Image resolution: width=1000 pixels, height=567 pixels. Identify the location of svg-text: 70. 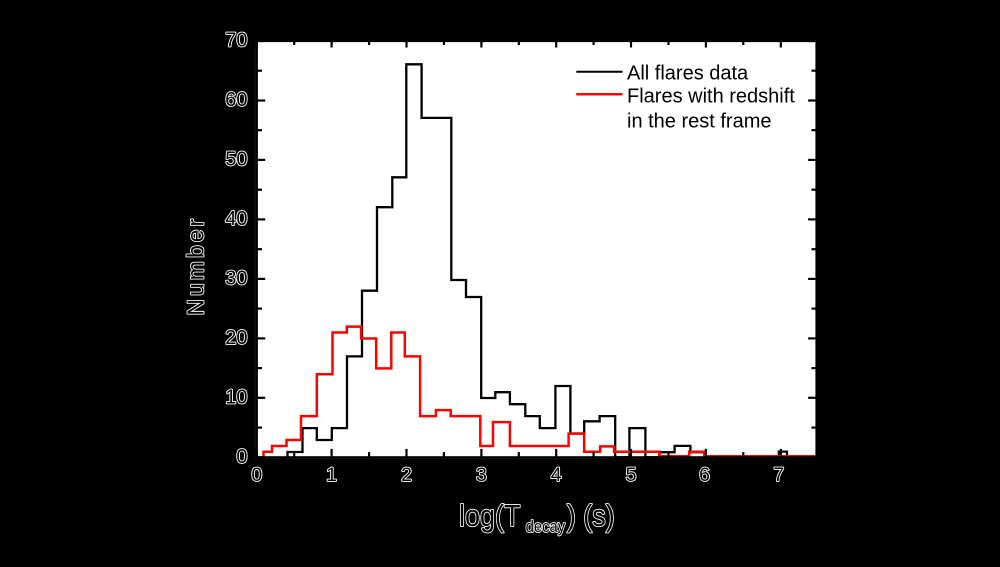
(236, 41).